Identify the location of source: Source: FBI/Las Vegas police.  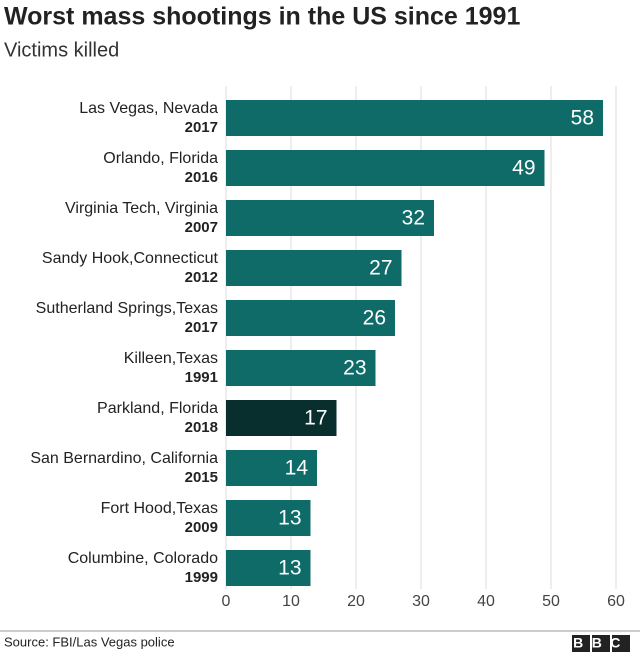
(89, 641).